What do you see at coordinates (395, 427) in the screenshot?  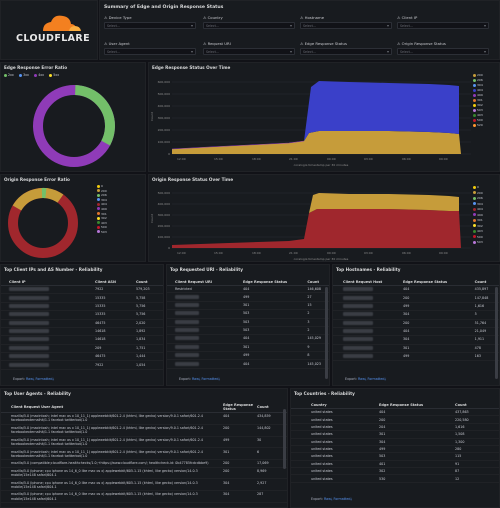 I see `table-row: united states 204 1,616` at bounding box center [395, 427].